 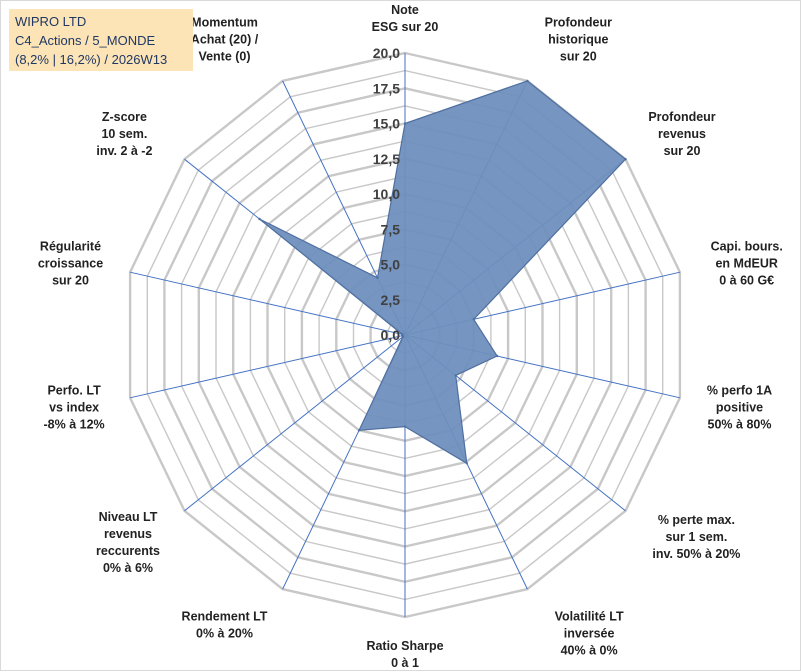 What do you see at coordinates (74, 425) in the screenshot?
I see `axis-label-line: -8% à 12%` at bounding box center [74, 425].